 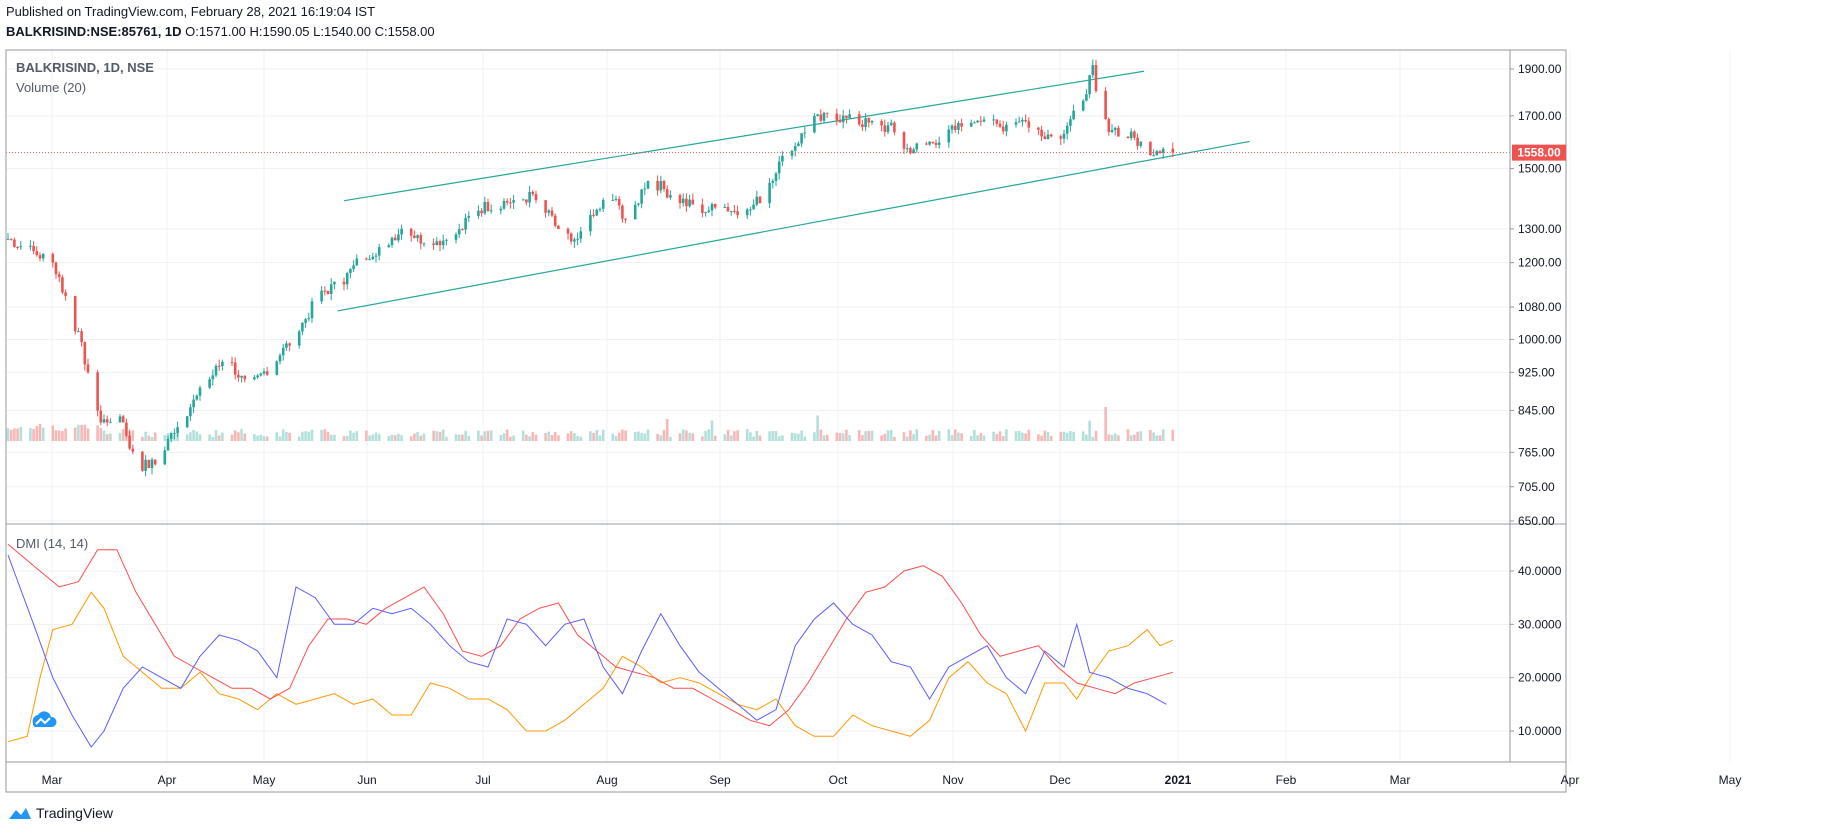 What do you see at coordinates (606, 780) in the screenshot?
I see `time-tick-label: Aug` at bounding box center [606, 780].